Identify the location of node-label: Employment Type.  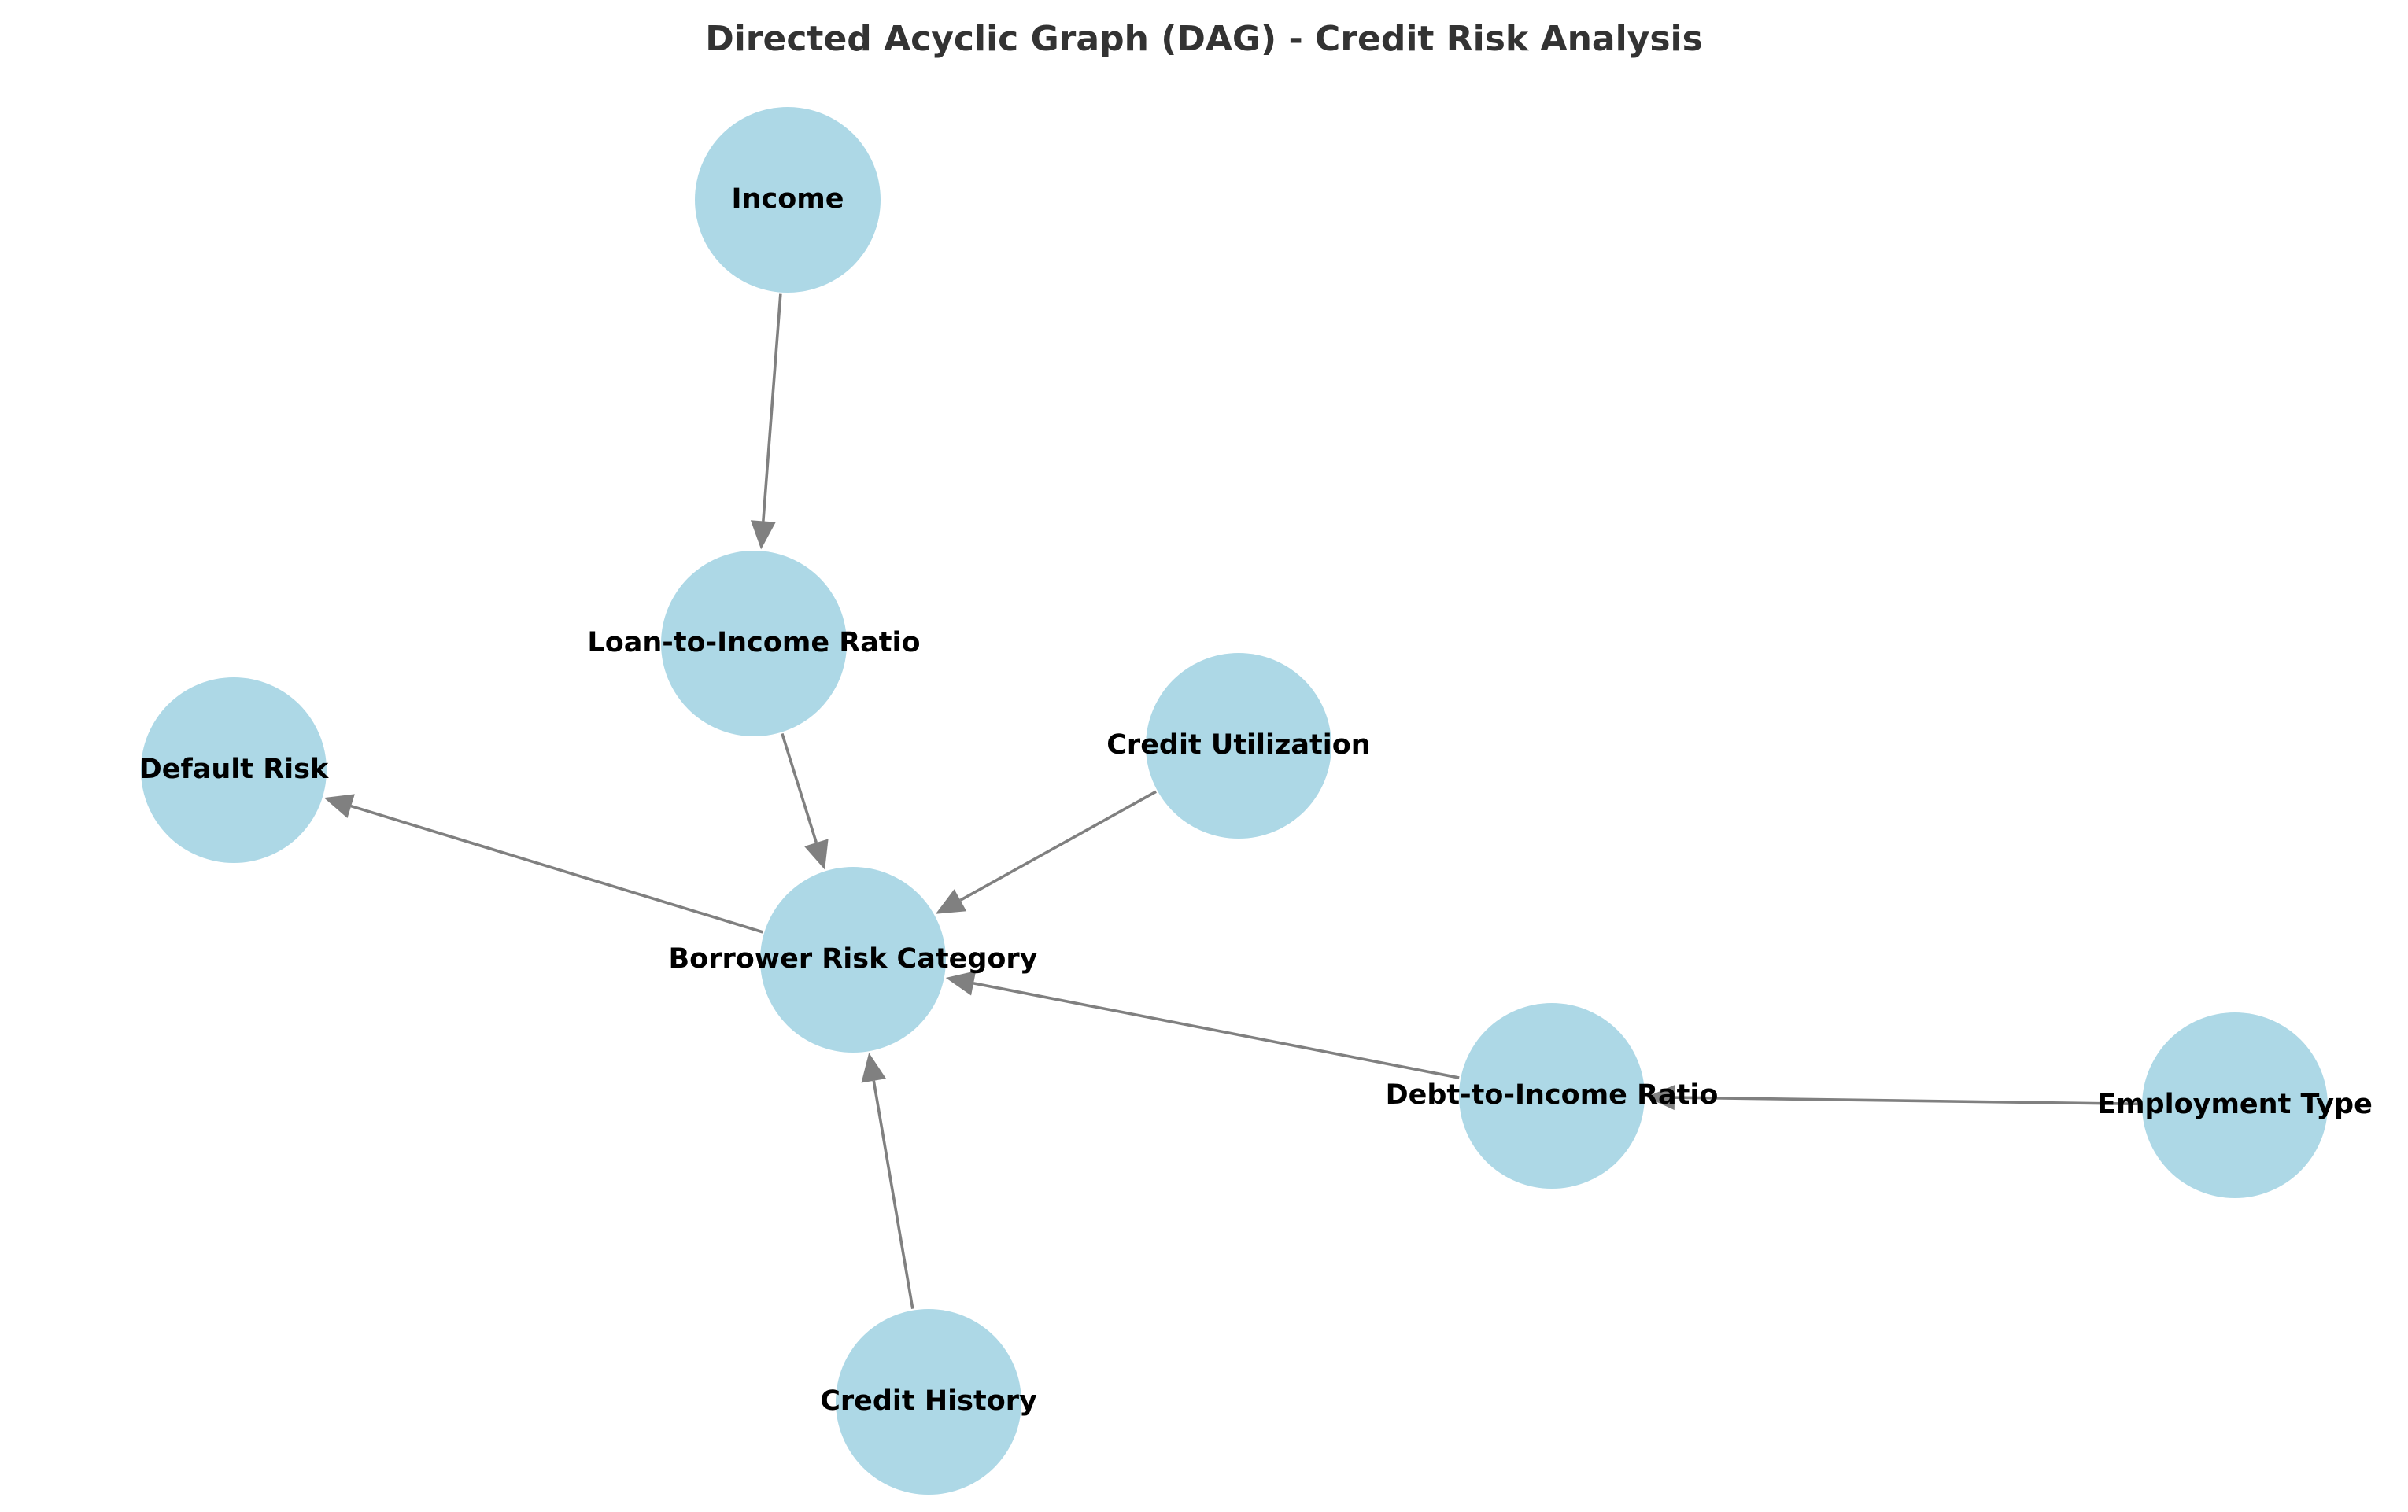
(2235, 1104).